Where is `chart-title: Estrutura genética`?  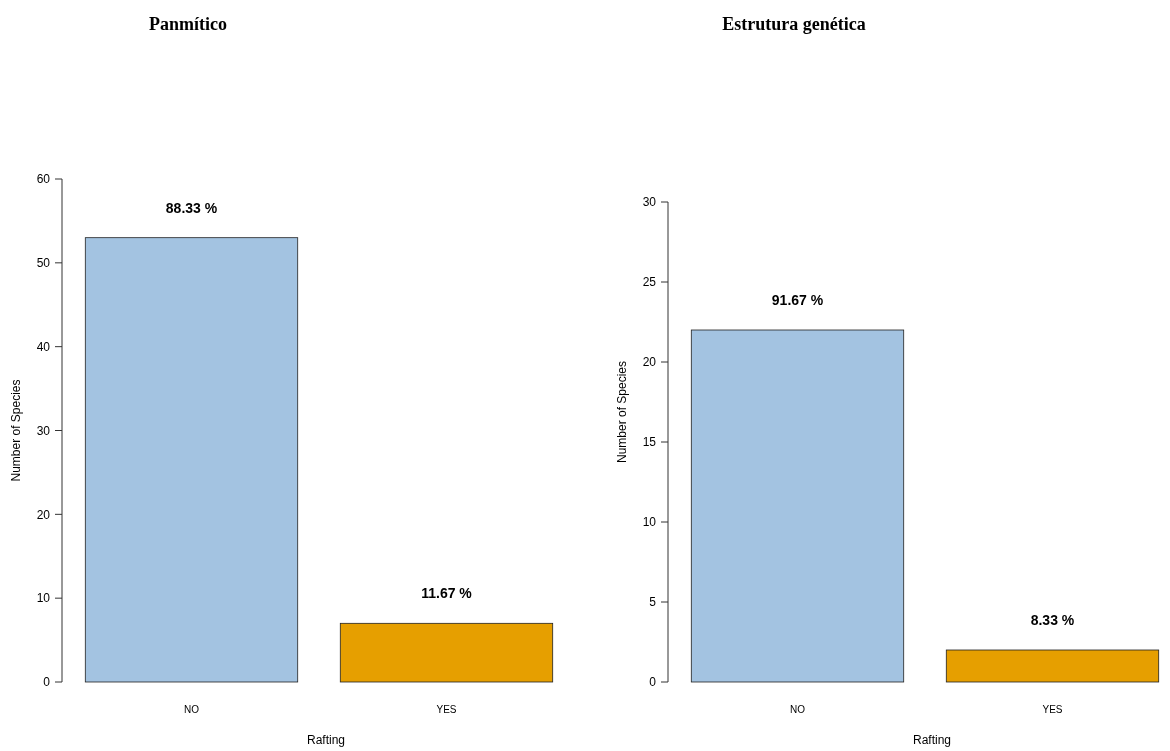
chart-title: Estrutura genética is located at coordinates (794, 24).